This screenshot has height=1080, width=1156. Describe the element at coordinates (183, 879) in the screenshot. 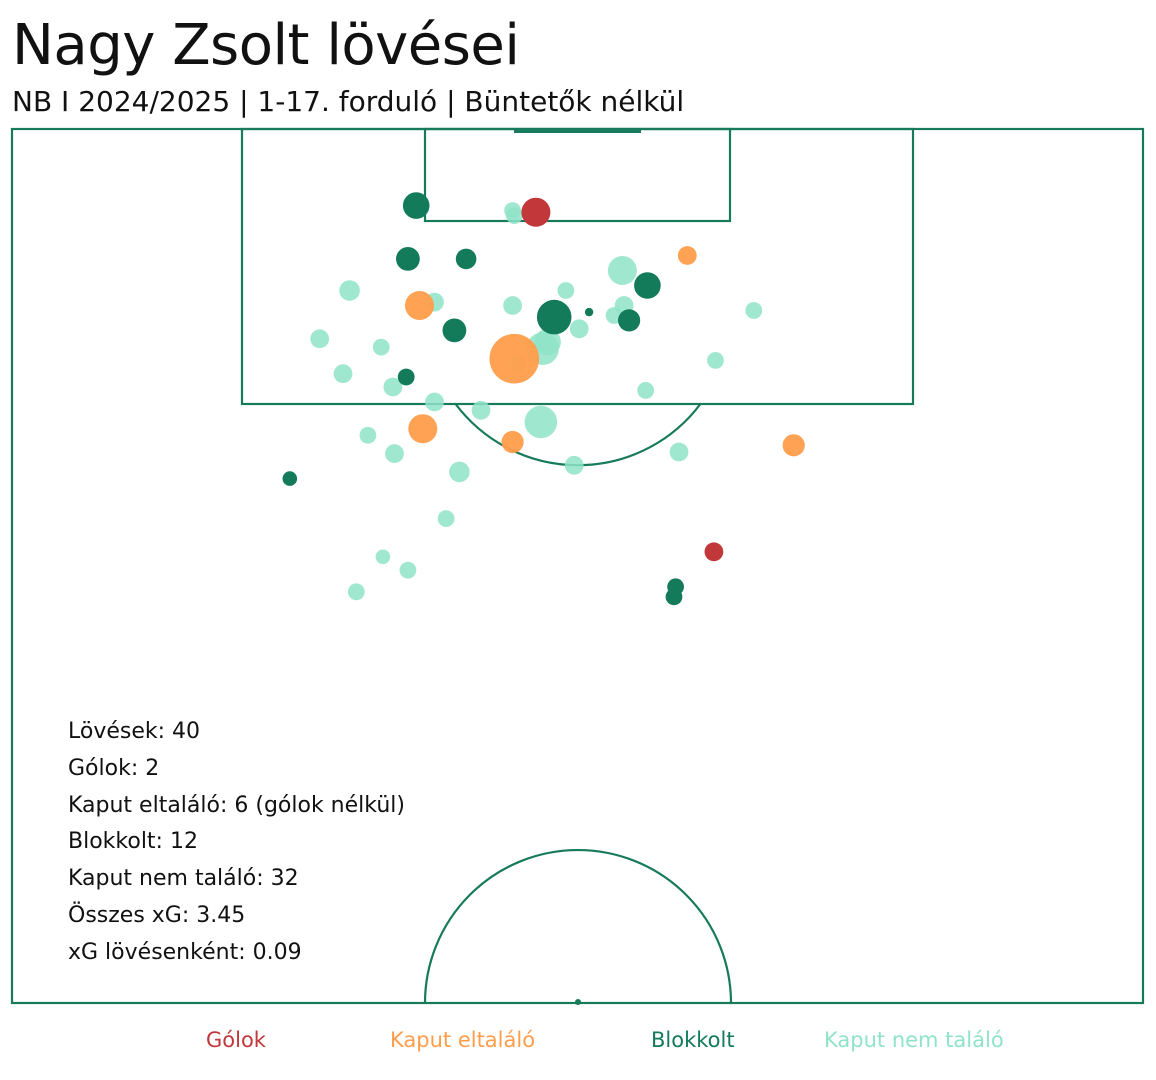

I see `stat-off-target: Kaput nem találó: 32` at that location.